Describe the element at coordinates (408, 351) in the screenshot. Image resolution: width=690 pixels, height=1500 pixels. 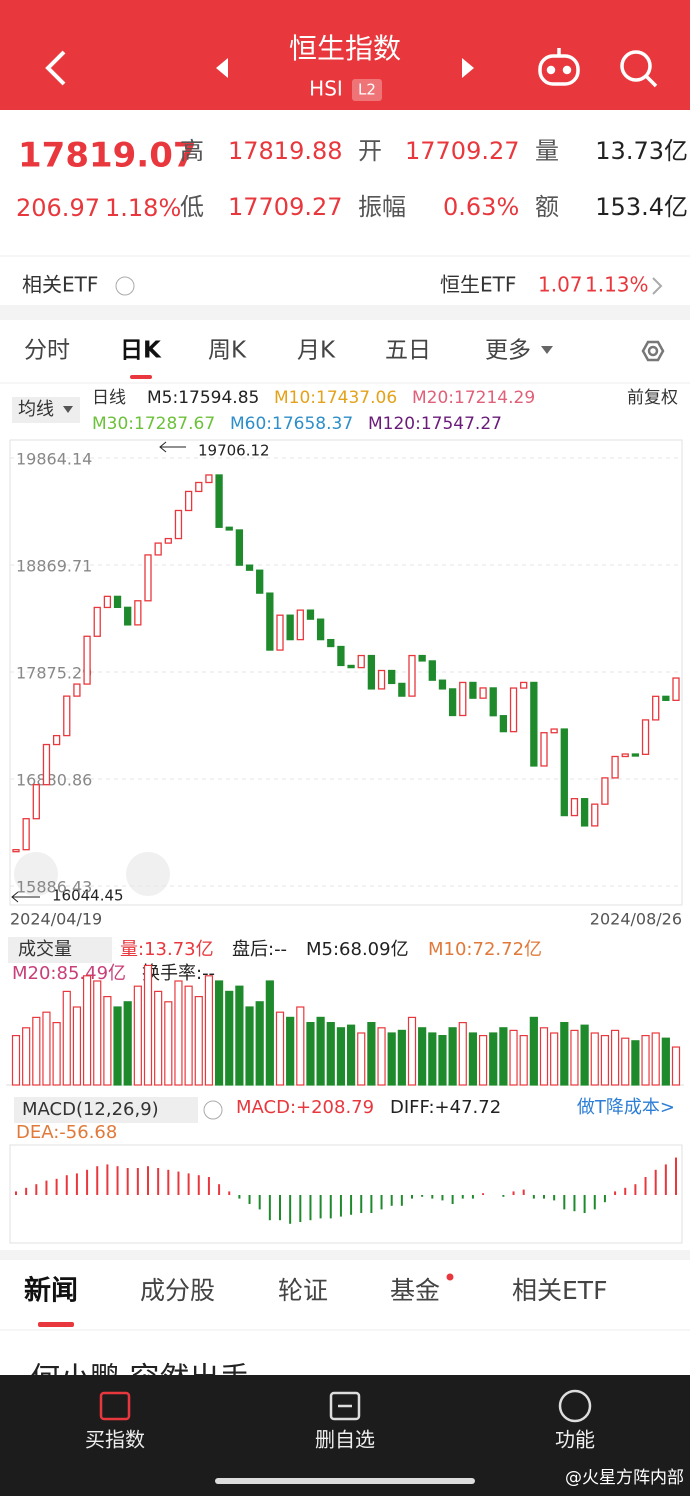
I see `tab: 五日` at that location.